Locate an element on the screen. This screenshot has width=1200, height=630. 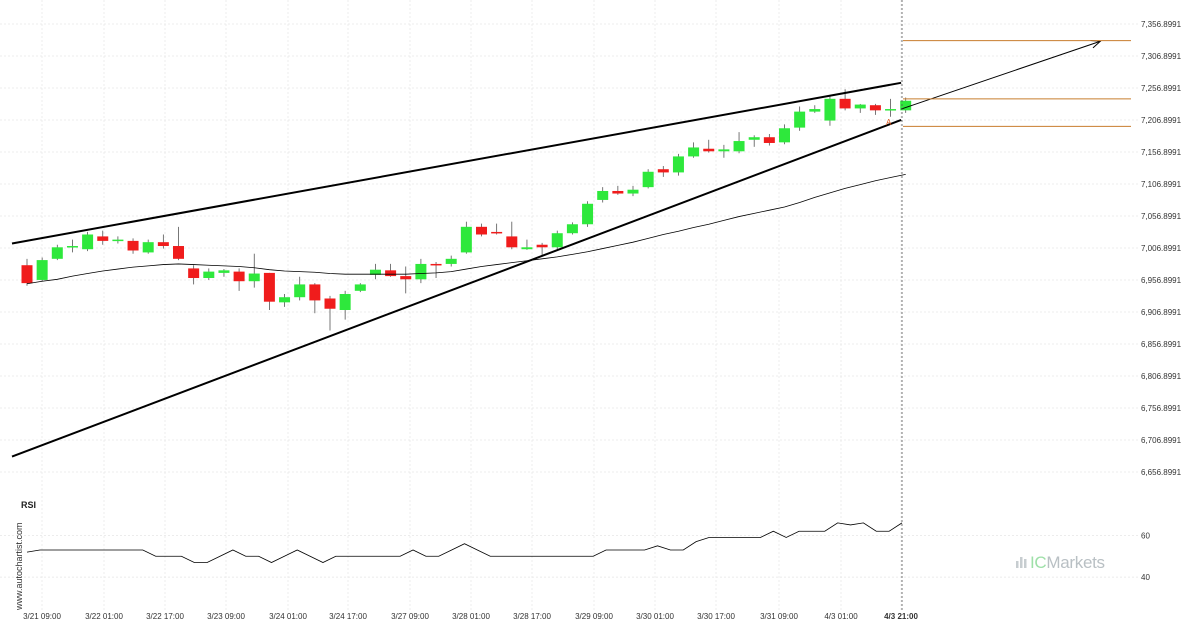
x-tick-label: 3/30 01:00 is located at coordinates (655, 616).